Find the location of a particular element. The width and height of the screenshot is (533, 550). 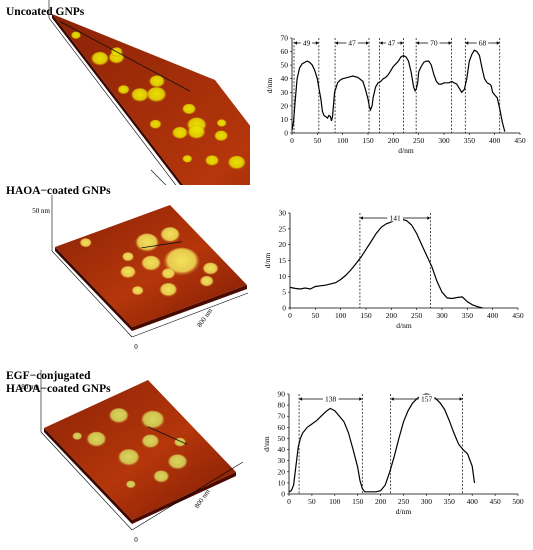

panel-label-line: Uncoated GNPs is located at coordinates (45, 12).